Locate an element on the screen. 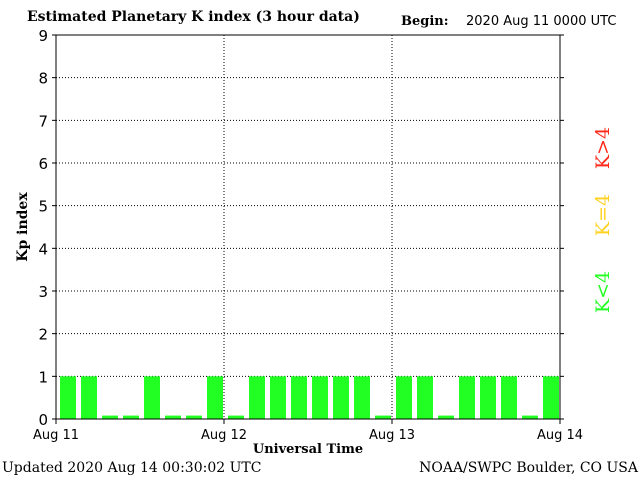 Image resolution: width=640 pixels, height=480 pixels. y-tick-label: 7 is located at coordinates (43, 121).